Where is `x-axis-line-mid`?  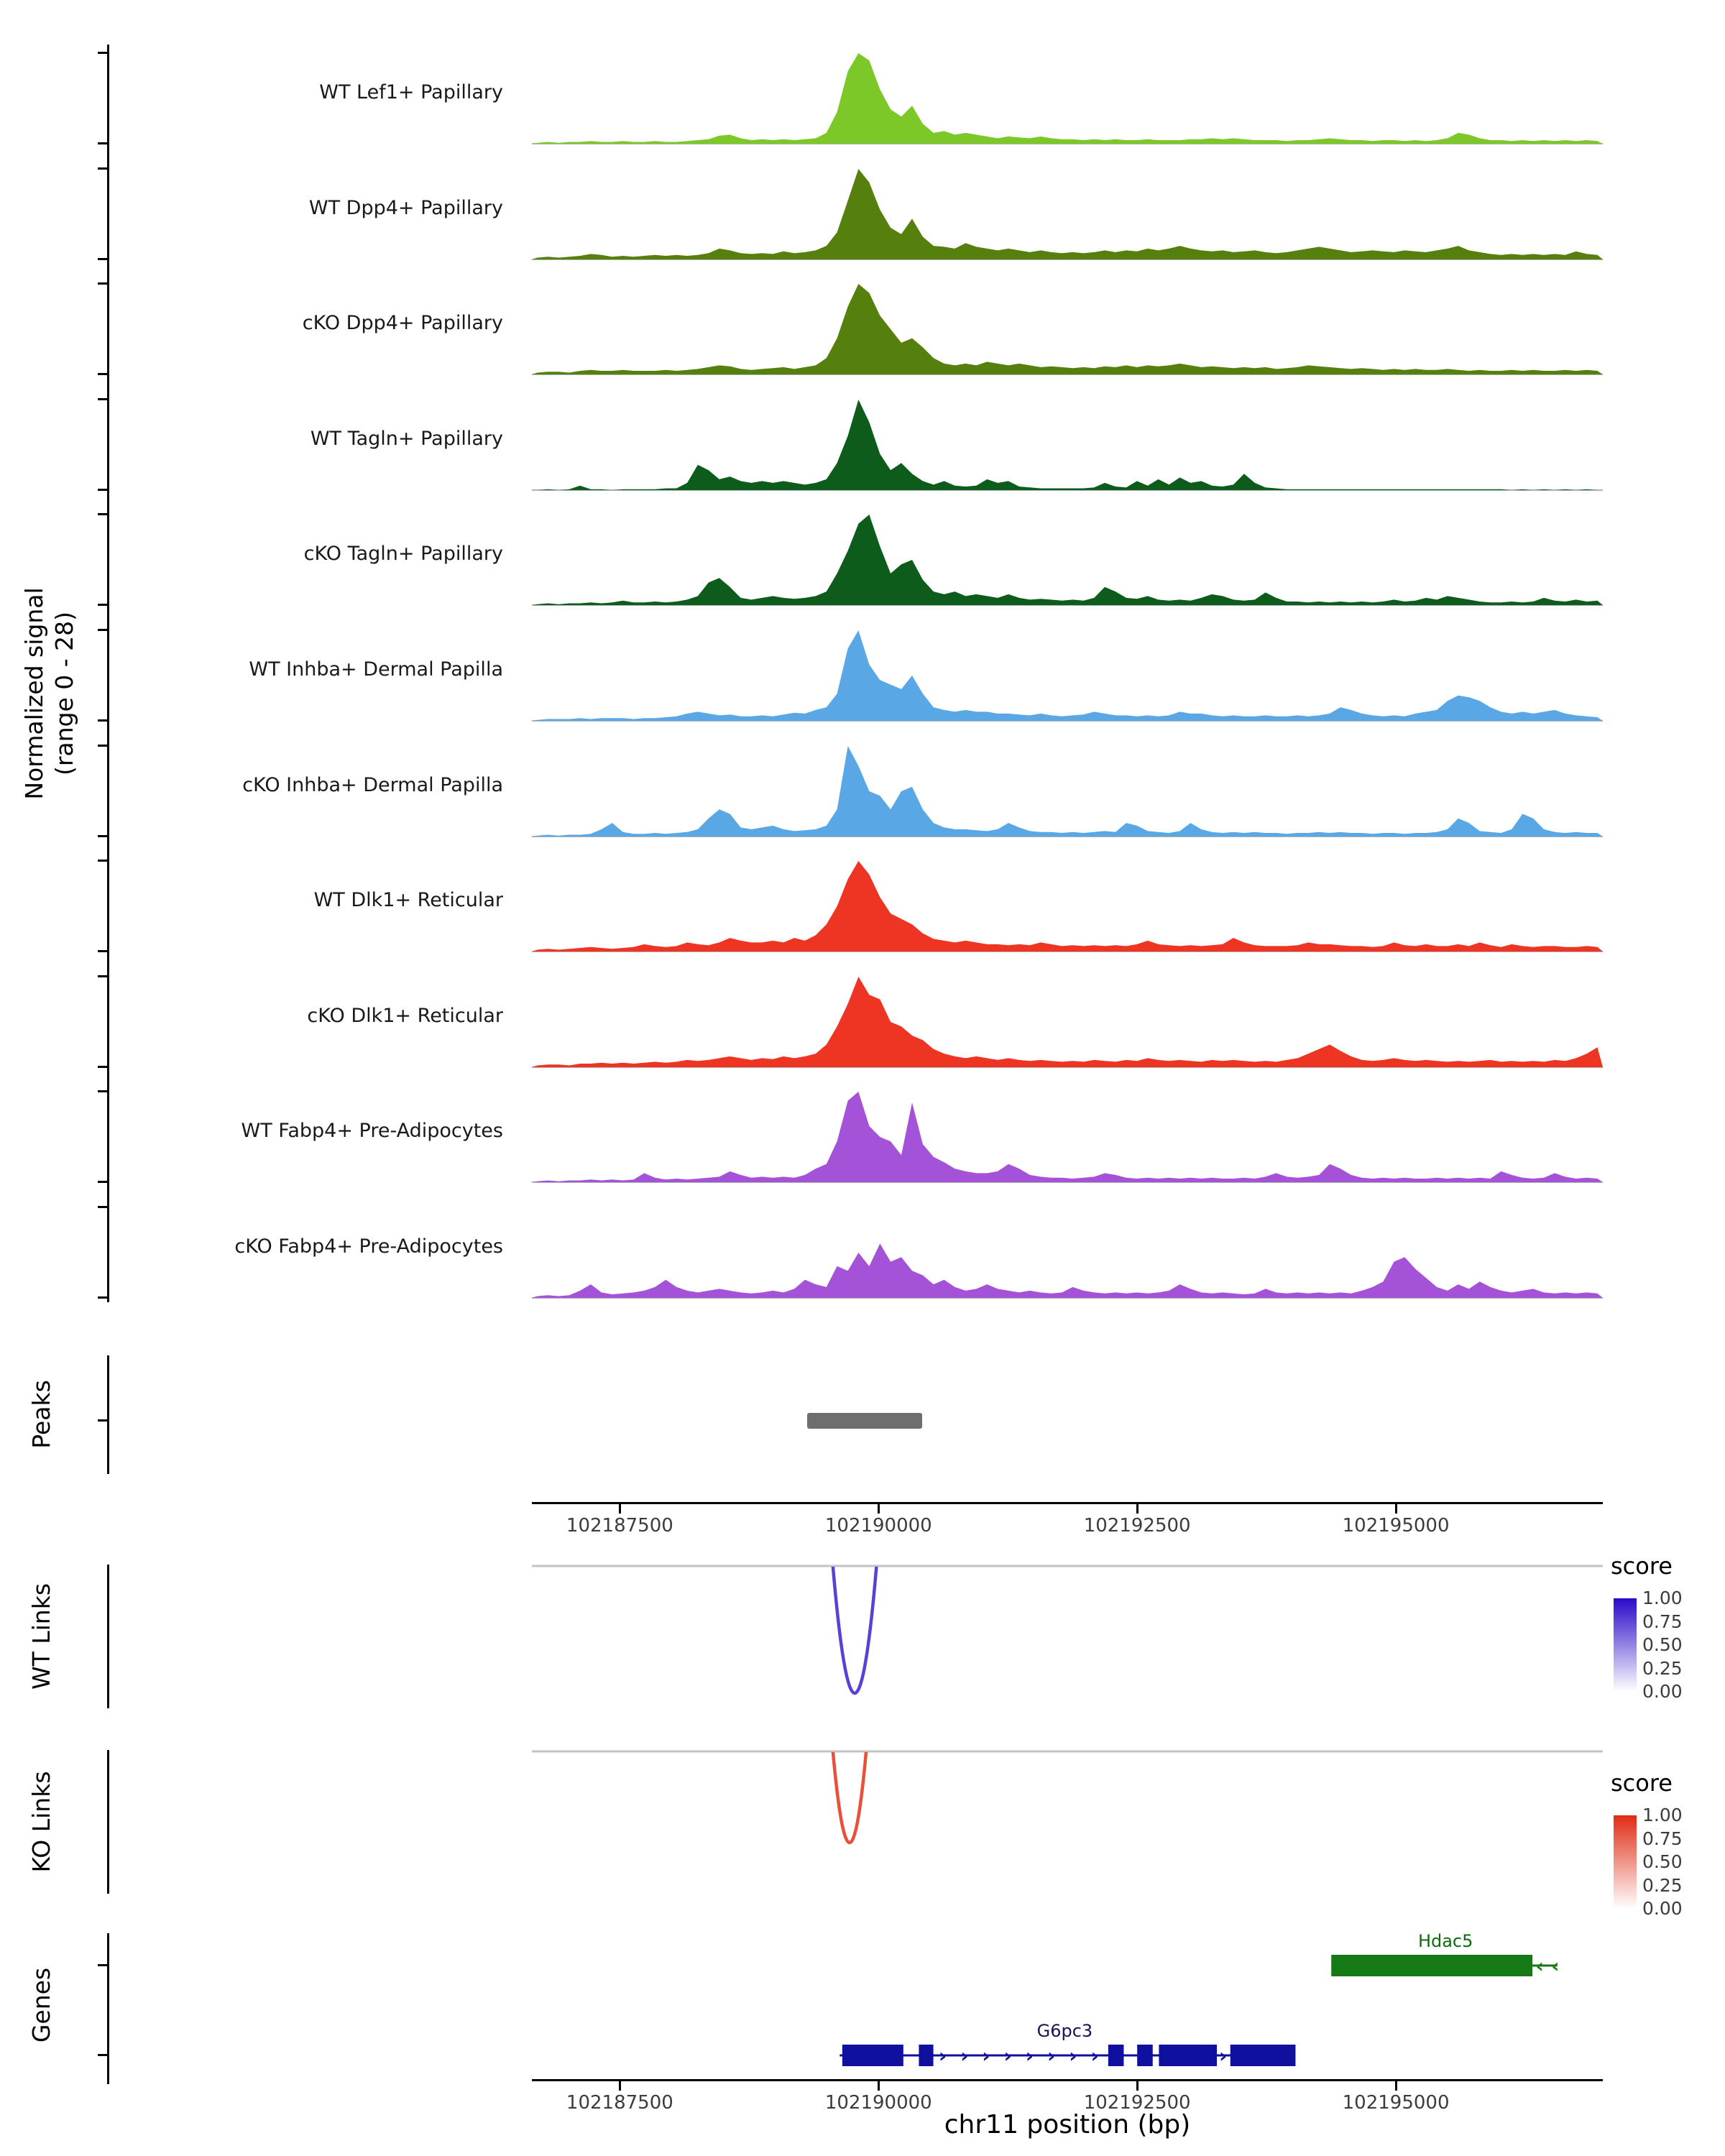 x-axis-line-mid is located at coordinates (1067, 1503).